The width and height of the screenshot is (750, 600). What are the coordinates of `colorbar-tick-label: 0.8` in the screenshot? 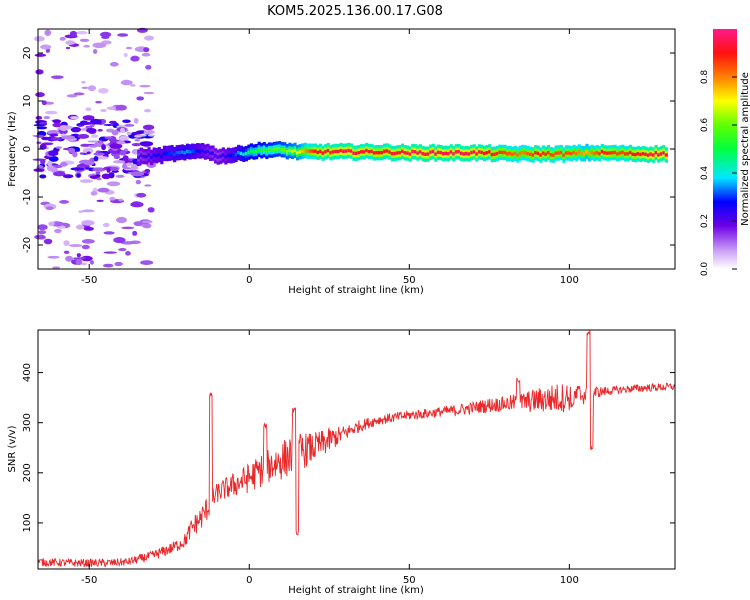 It's located at (705, 77).